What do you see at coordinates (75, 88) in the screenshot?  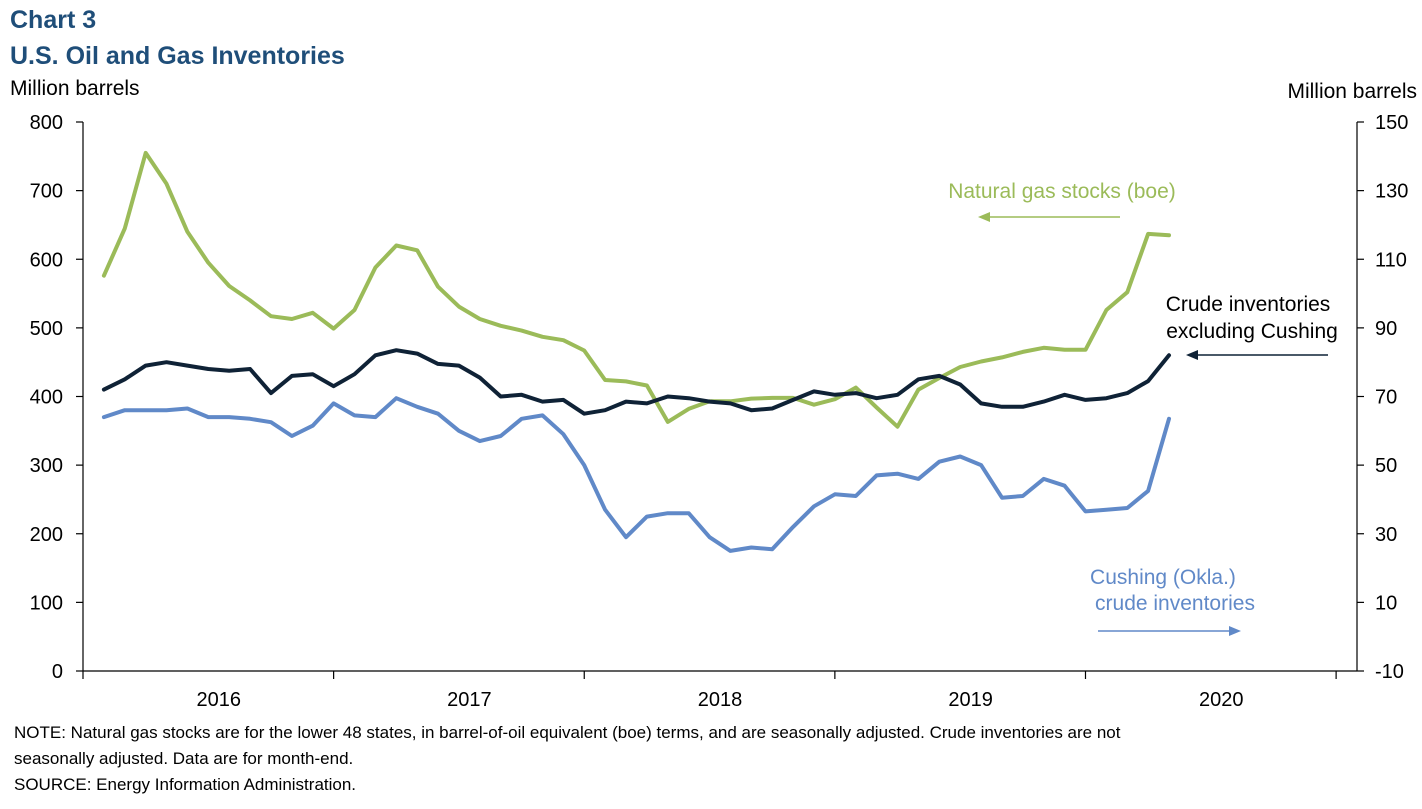 I see `left-axis-unit: Million barrels` at bounding box center [75, 88].